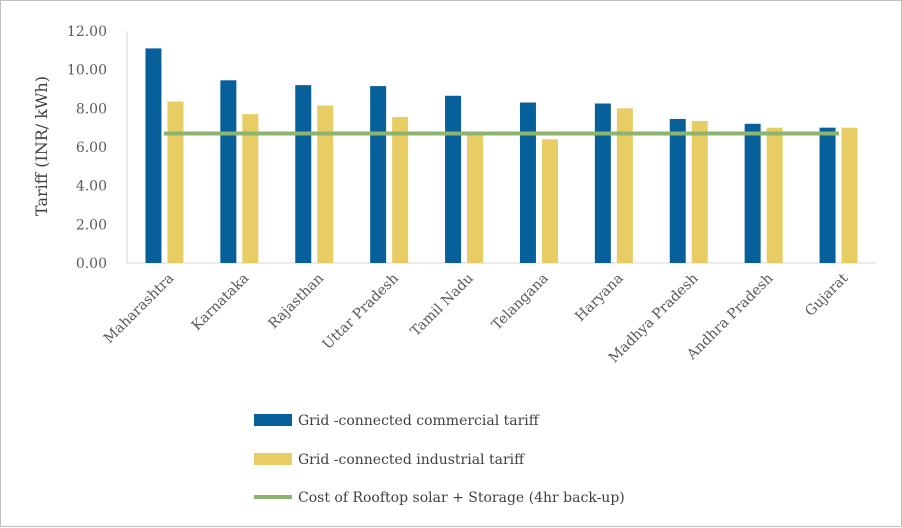  I want to click on y-tick-label: 8.00, so click(91, 109).